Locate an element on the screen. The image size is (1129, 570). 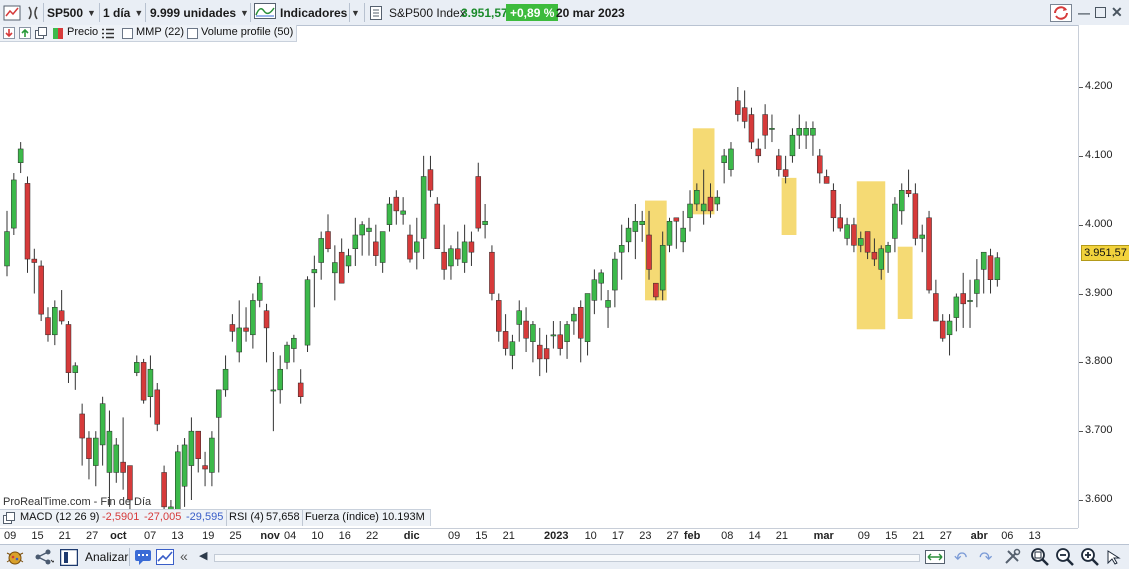
checkbox-mmp is located at coordinates (127, 33).